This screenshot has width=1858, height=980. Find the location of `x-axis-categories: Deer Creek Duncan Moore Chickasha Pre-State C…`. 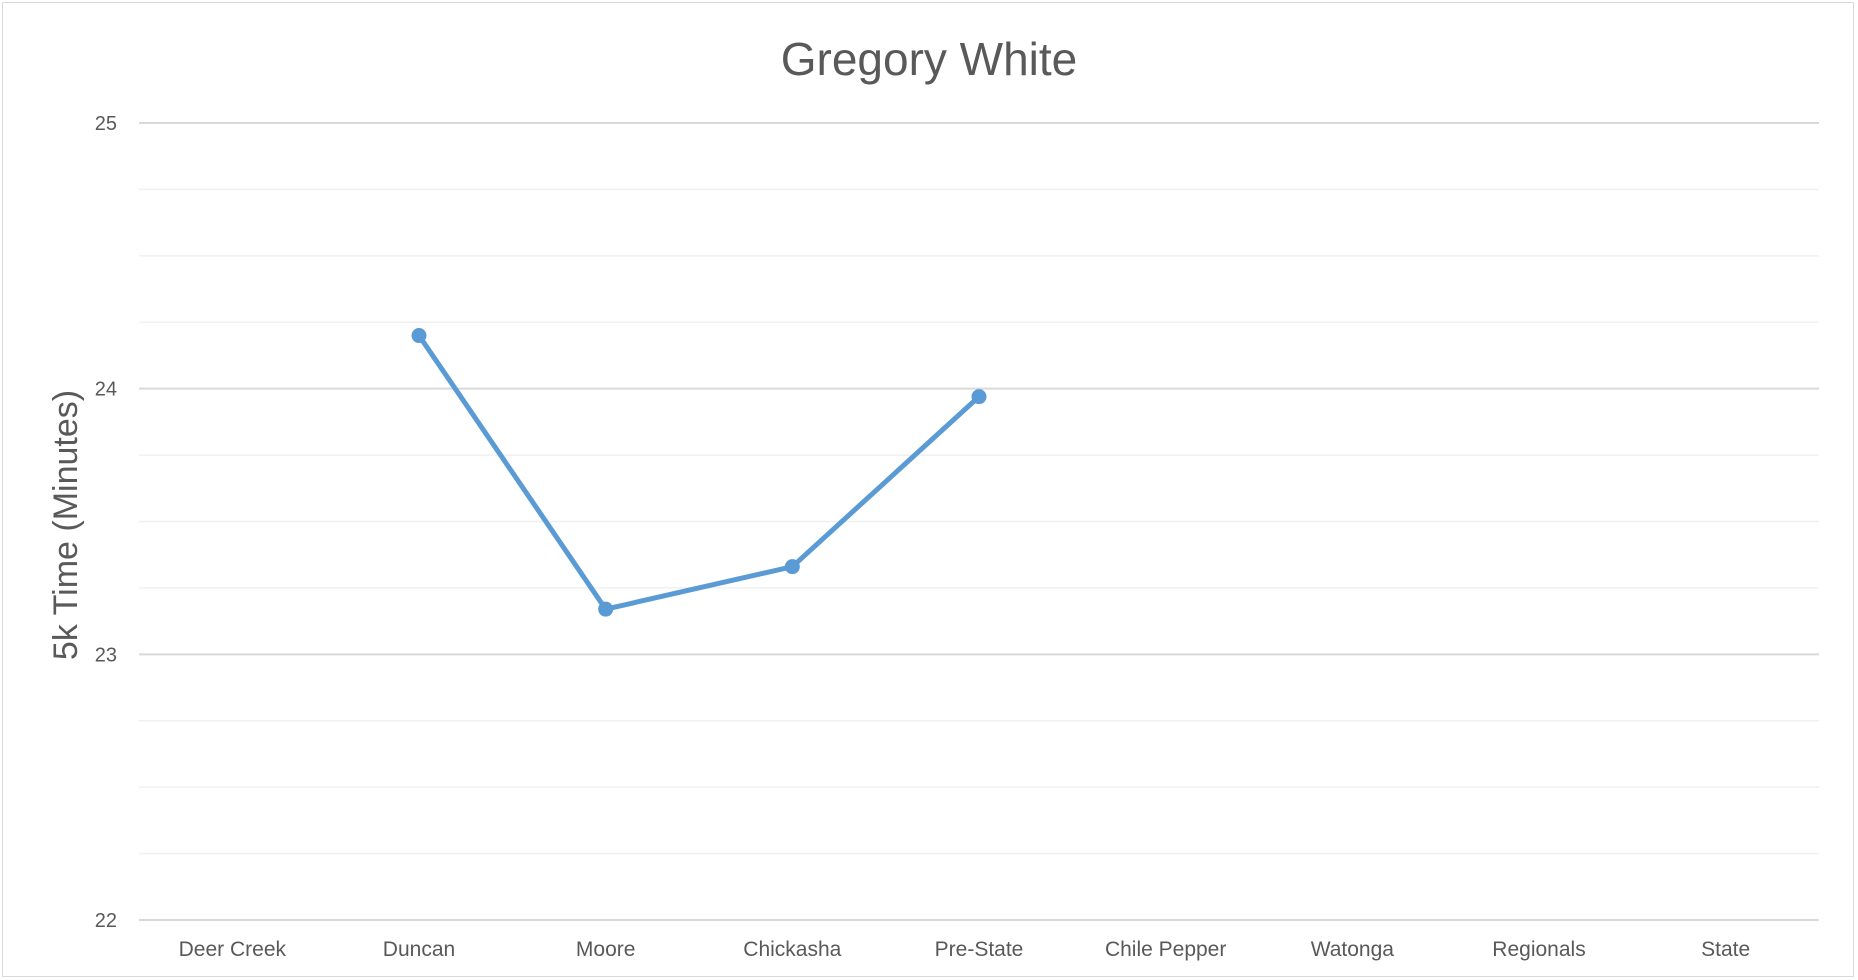

x-axis-categories: Deer Creek Duncan Moore Chickasha Pre-State C… is located at coordinates (965, 949).